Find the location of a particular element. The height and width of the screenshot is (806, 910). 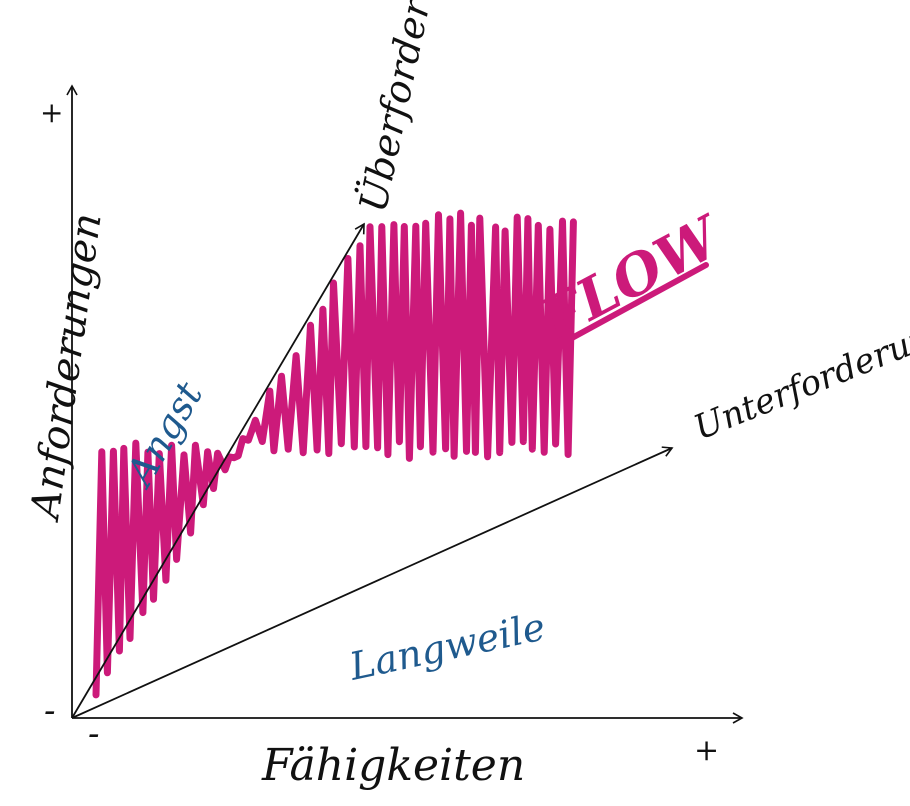

boredom-label: Langweile is located at coordinates (447, 646).